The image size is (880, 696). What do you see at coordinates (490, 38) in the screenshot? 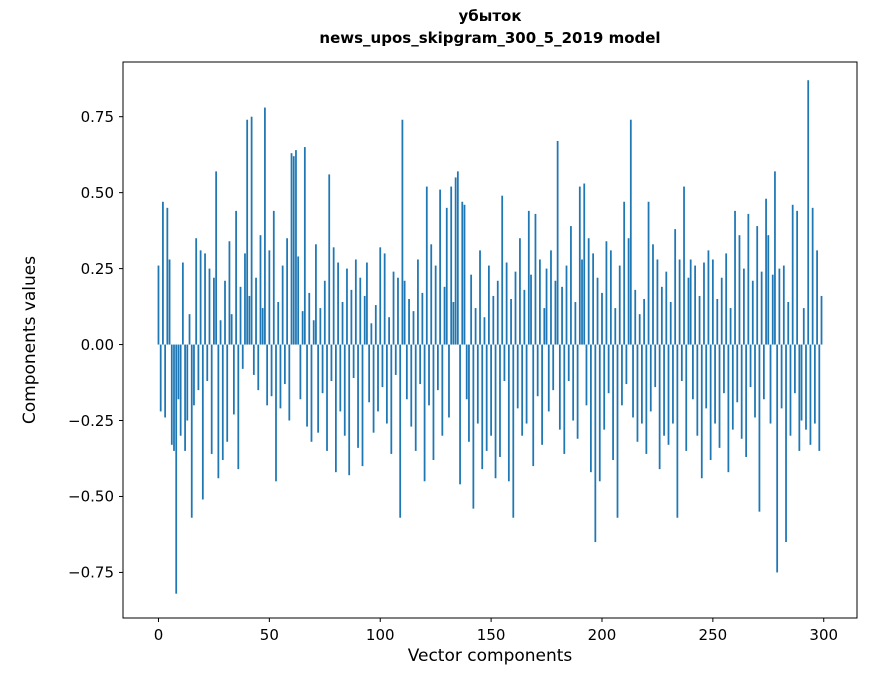
I see `chart-title-line2: news_upos_skipgram_300_5_2019 model` at bounding box center [490, 38].